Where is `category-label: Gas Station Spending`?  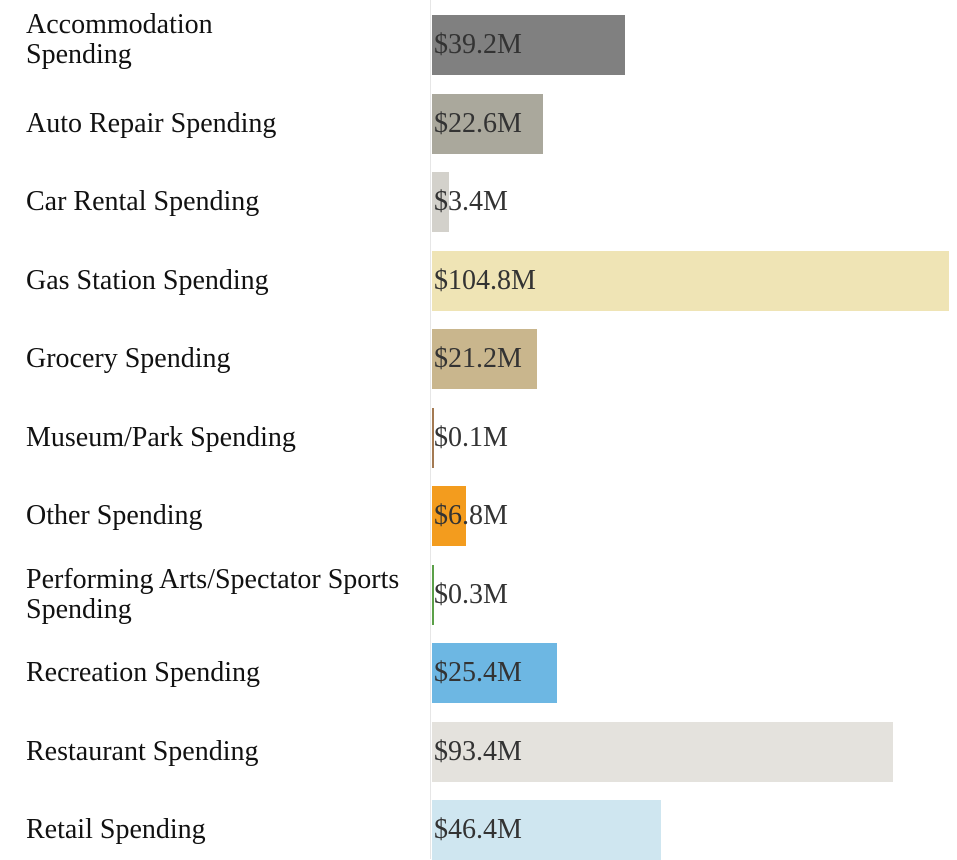
category-label: Gas Station Spending is located at coordinates (147, 280).